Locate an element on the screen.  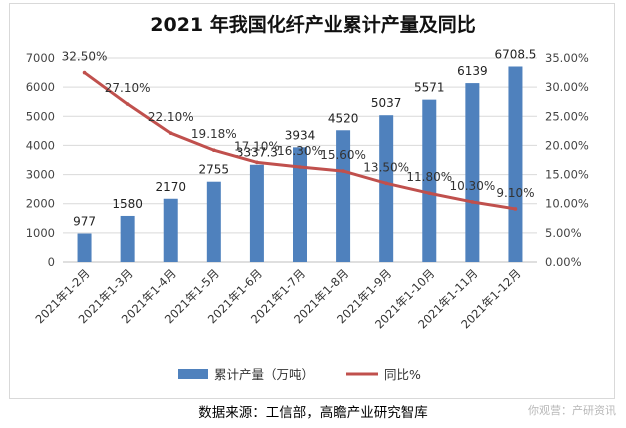
y-right-tick-label: 25.00% is located at coordinates (567, 116).